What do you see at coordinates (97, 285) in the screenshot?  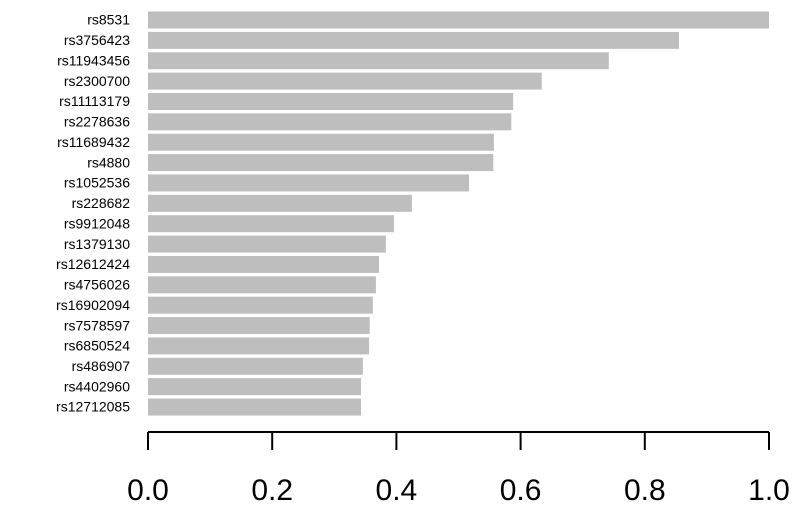 I see `y-tick-label: rs4756026` at bounding box center [97, 285].